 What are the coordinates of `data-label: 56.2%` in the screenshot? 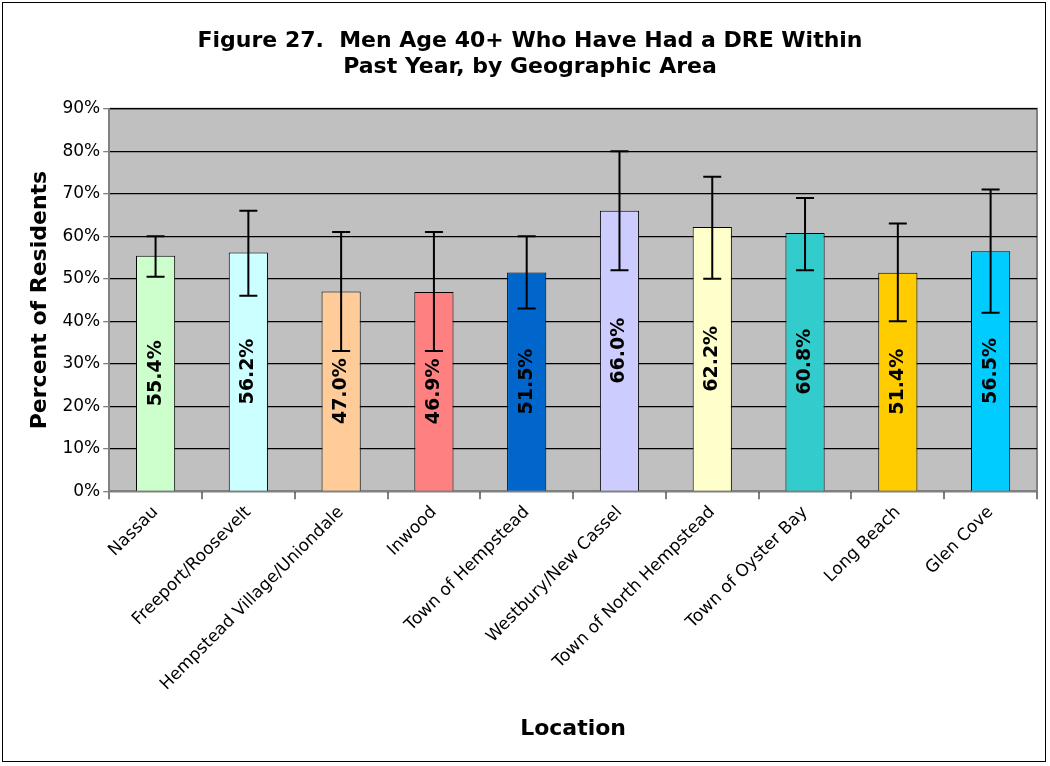 It's located at (246, 371).